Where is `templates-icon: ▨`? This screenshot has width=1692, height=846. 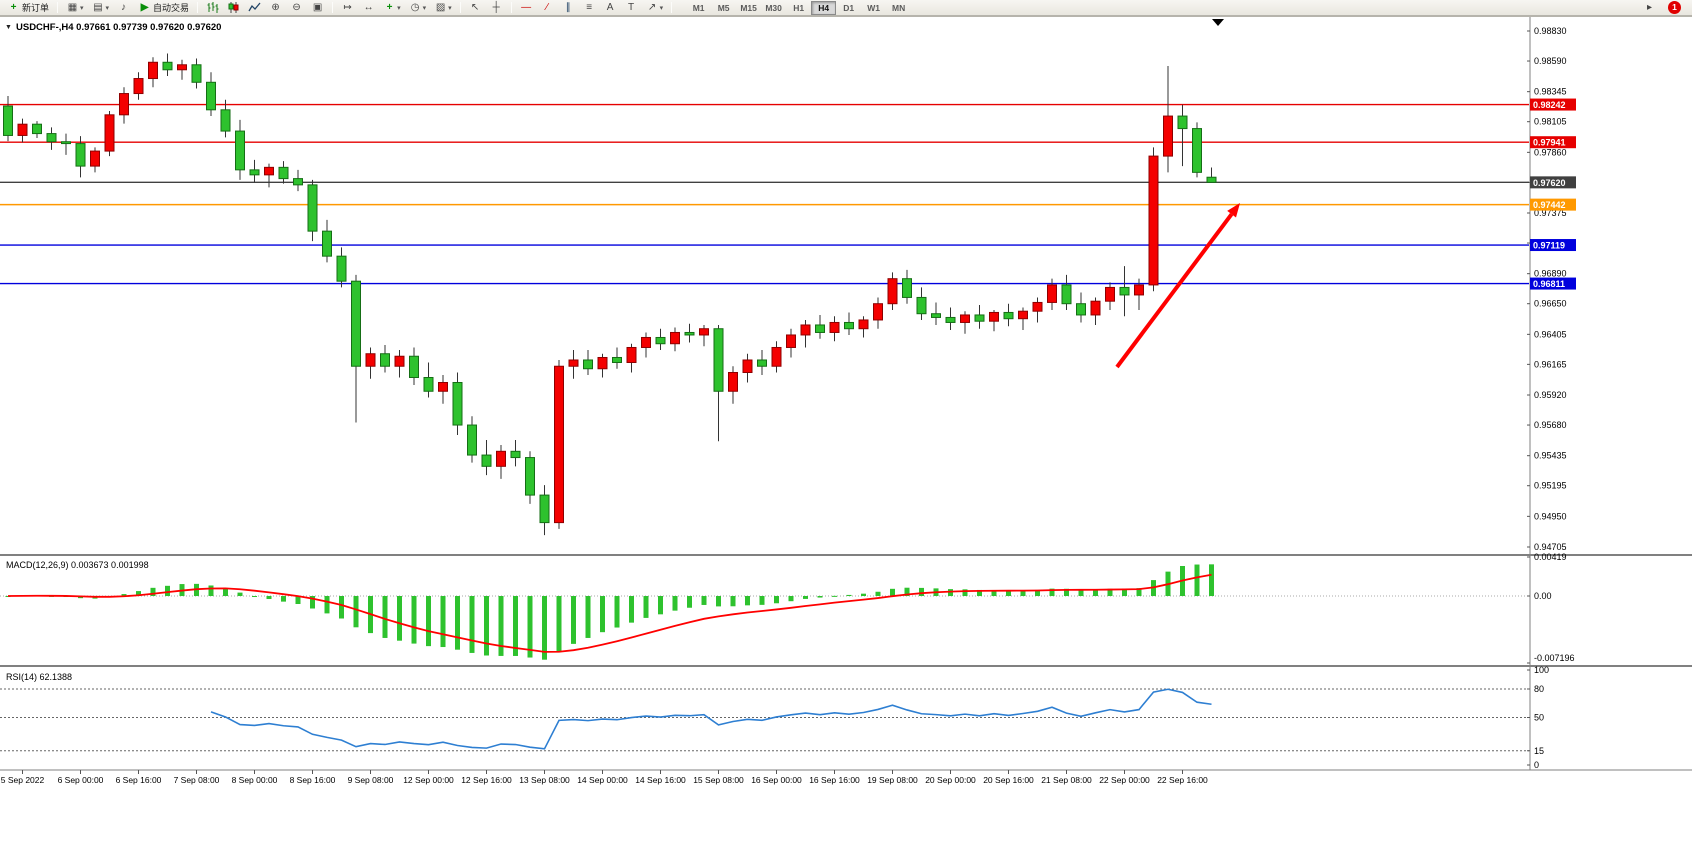 templates-icon: ▨ is located at coordinates (440, 7).